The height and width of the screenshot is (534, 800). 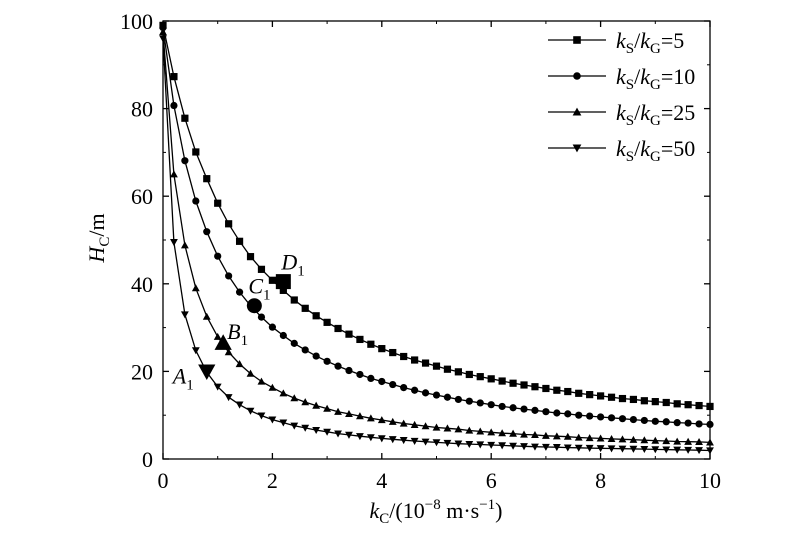 I want to click on y-tick-label: 100, so click(x=136, y=21).